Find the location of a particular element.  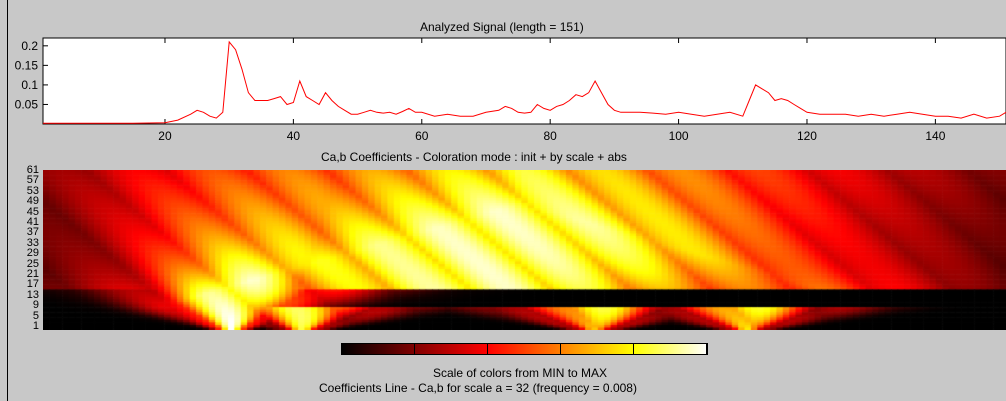

heatmap-y-tick-label: 53 is located at coordinates (32, 190).